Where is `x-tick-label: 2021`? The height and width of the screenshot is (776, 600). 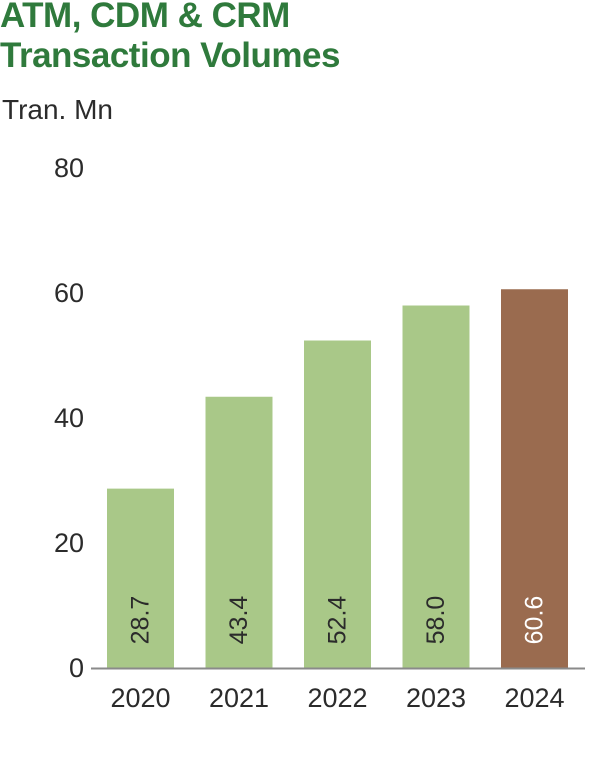 x-tick-label: 2021 is located at coordinates (239, 698).